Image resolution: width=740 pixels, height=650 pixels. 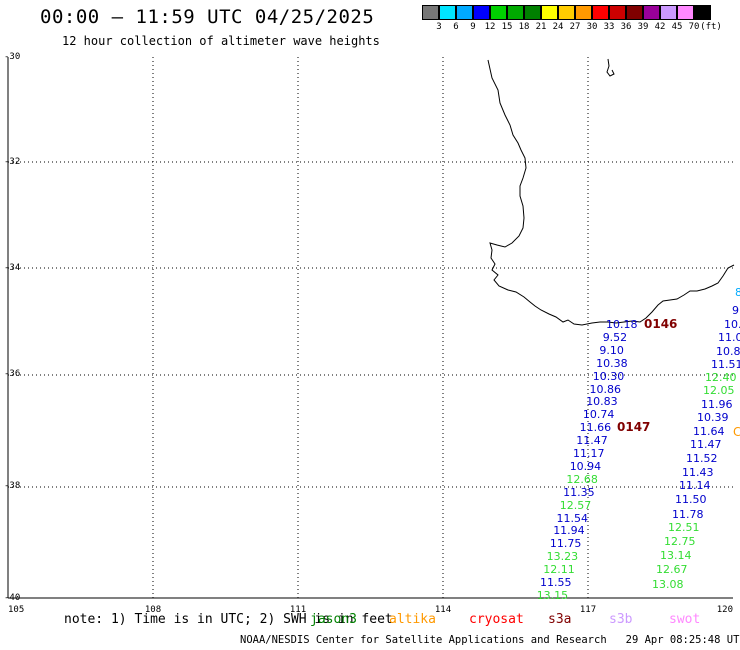 I want to click on wave-height-value: 9.10, so click(x=611, y=350).